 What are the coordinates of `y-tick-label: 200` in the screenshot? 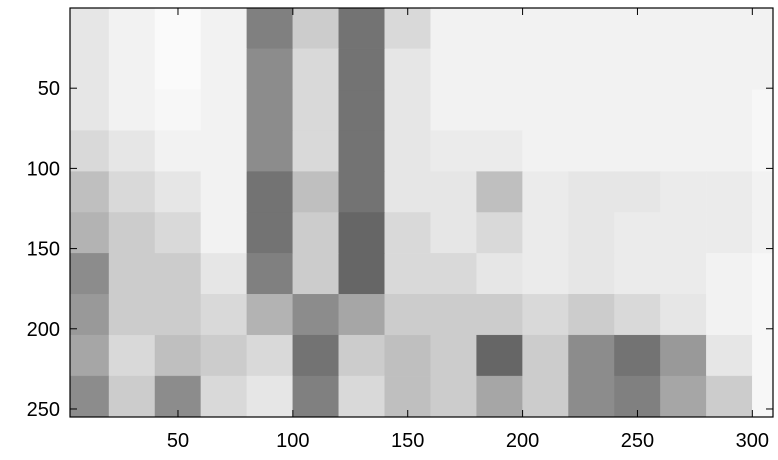 It's located at (43, 330).